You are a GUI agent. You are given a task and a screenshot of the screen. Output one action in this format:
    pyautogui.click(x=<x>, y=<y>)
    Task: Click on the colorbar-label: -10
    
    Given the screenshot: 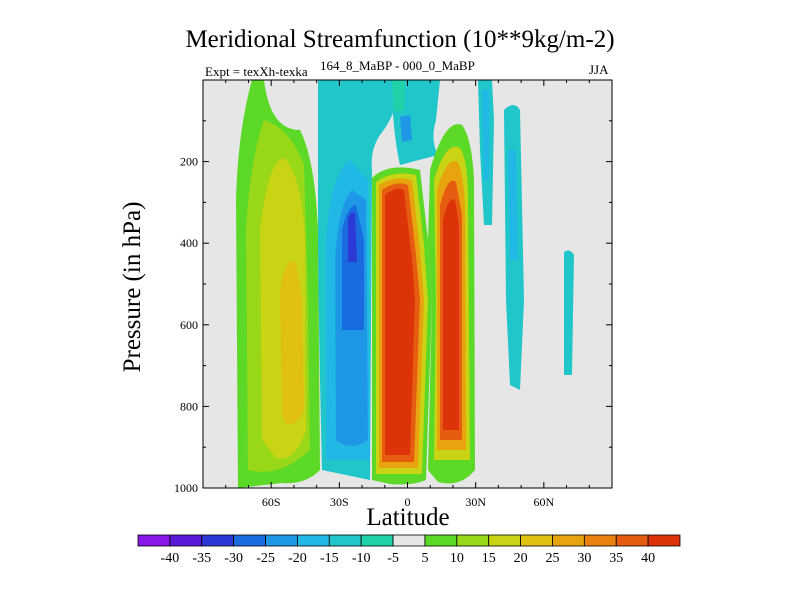 What is the action you would take?
    pyautogui.click(x=361, y=558)
    